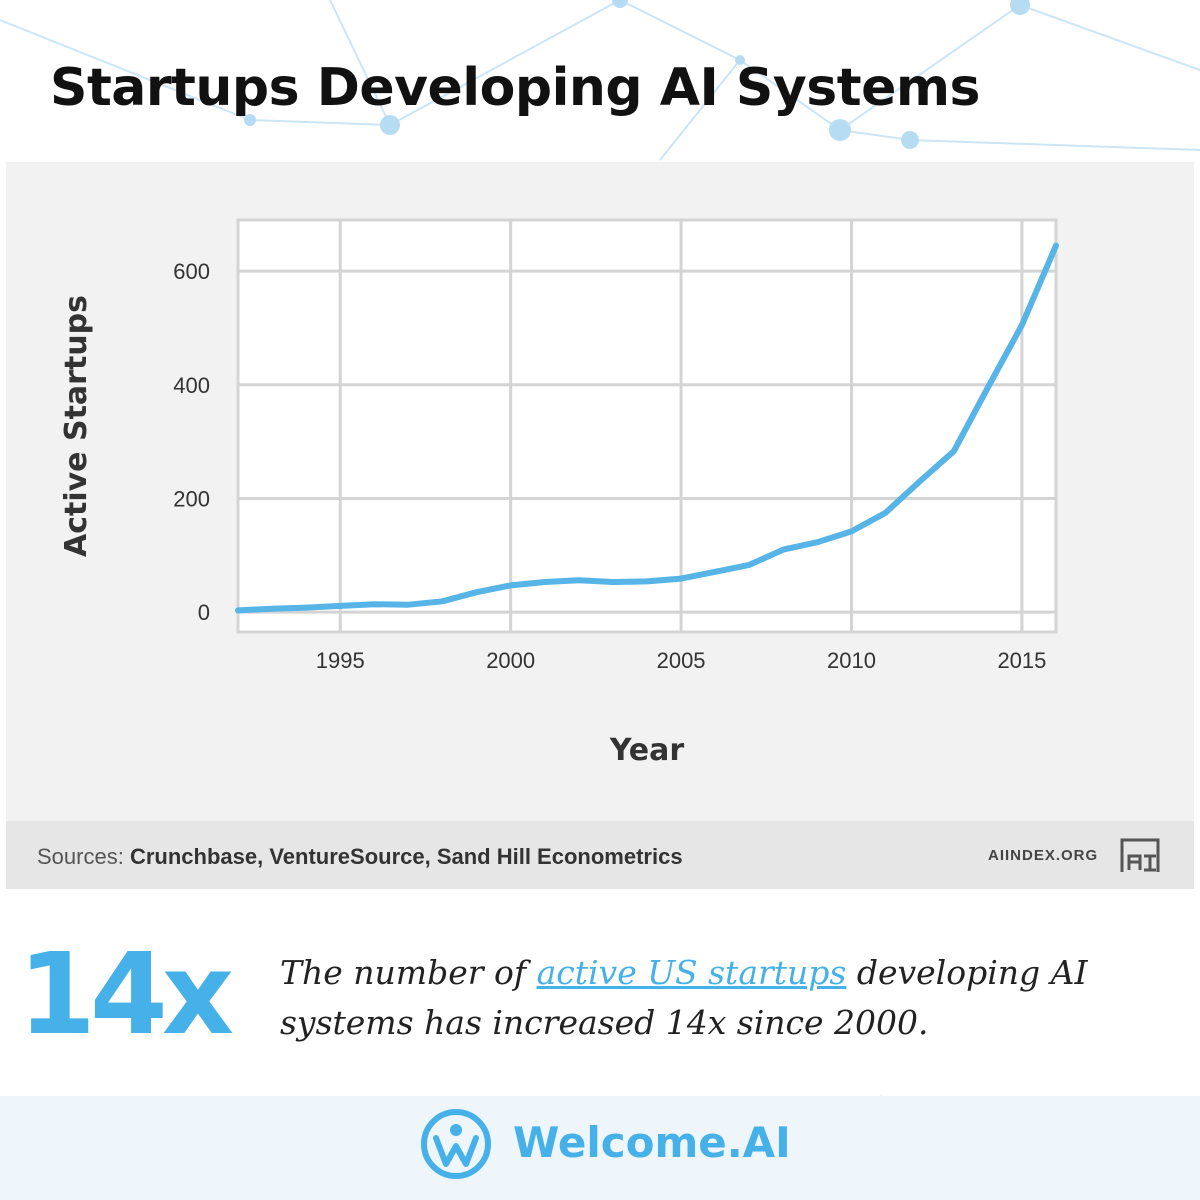 This screenshot has width=1200, height=1200. I want to click on footer, so click(600, 1148).